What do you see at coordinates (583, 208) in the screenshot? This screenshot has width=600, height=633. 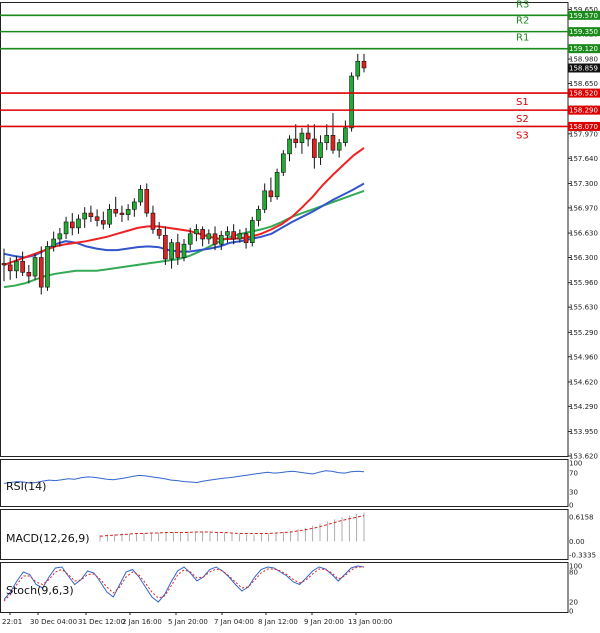 I see `price-tick-label: 156.970` at bounding box center [583, 208].